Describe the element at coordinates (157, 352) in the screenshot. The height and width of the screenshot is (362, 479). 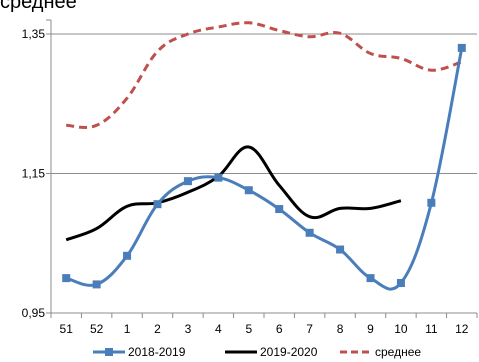
I see `legend-label: 2018-2019` at that location.